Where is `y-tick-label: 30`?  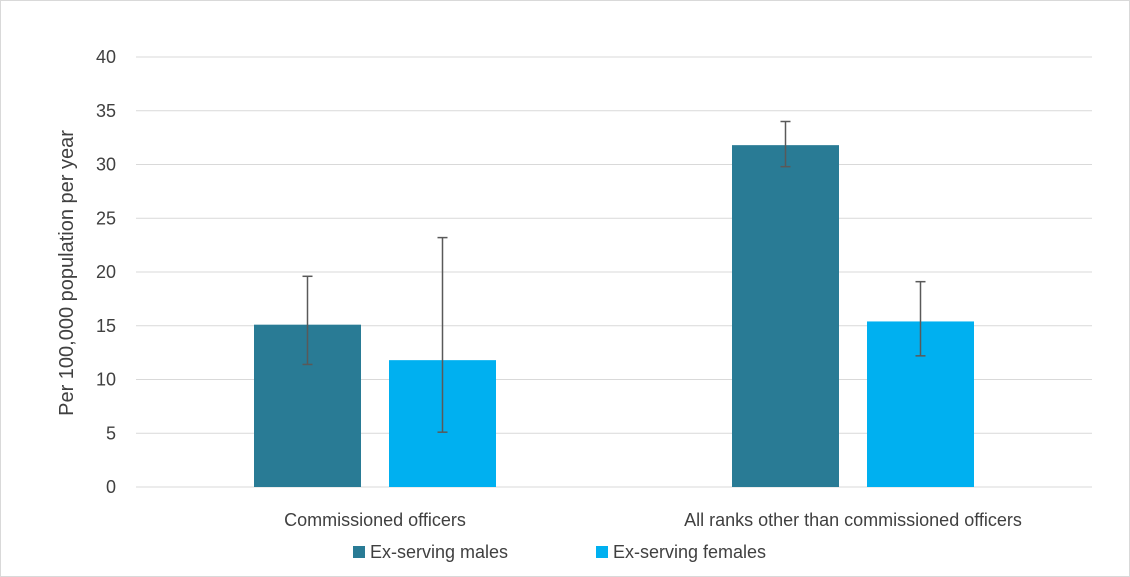
y-tick-label: 30 is located at coordinates (106, 165).